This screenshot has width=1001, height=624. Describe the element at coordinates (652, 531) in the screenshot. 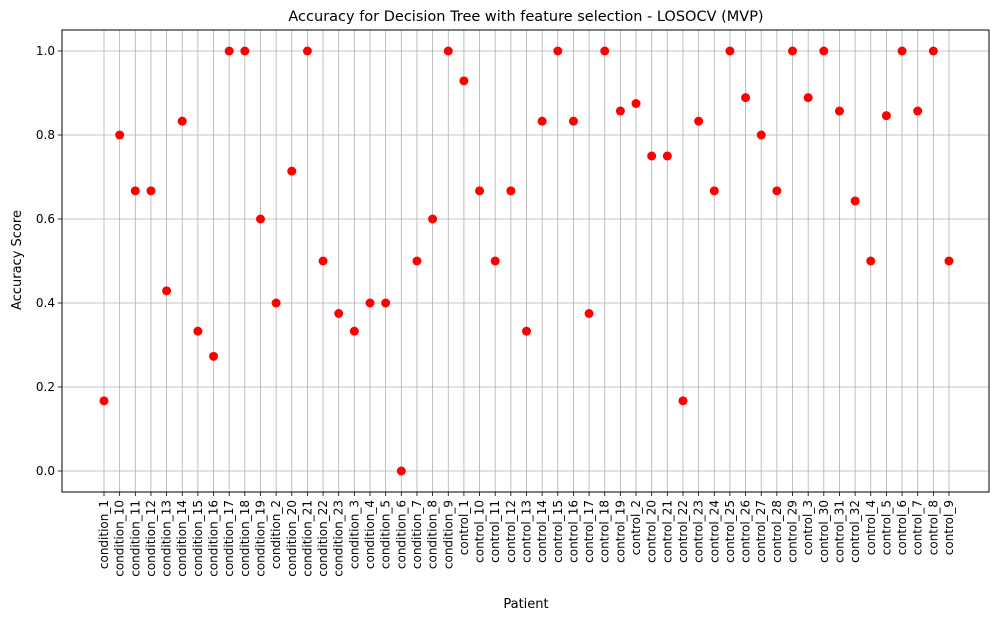

I see `x-tick-label: control_20` at that location.